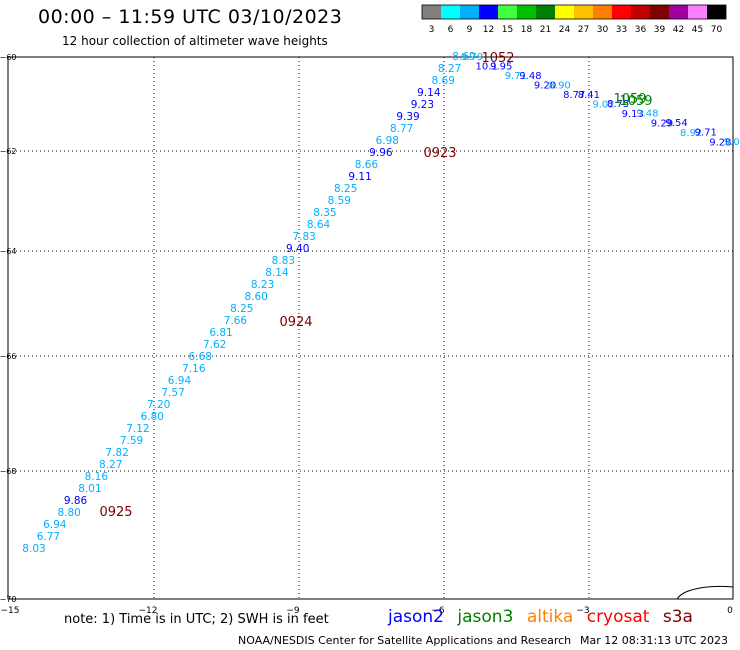 This screenshot has height=650, width=740. Describe the element at coordinates (10, 611) in the screenshot. I see `lon-label: −15` at that location.